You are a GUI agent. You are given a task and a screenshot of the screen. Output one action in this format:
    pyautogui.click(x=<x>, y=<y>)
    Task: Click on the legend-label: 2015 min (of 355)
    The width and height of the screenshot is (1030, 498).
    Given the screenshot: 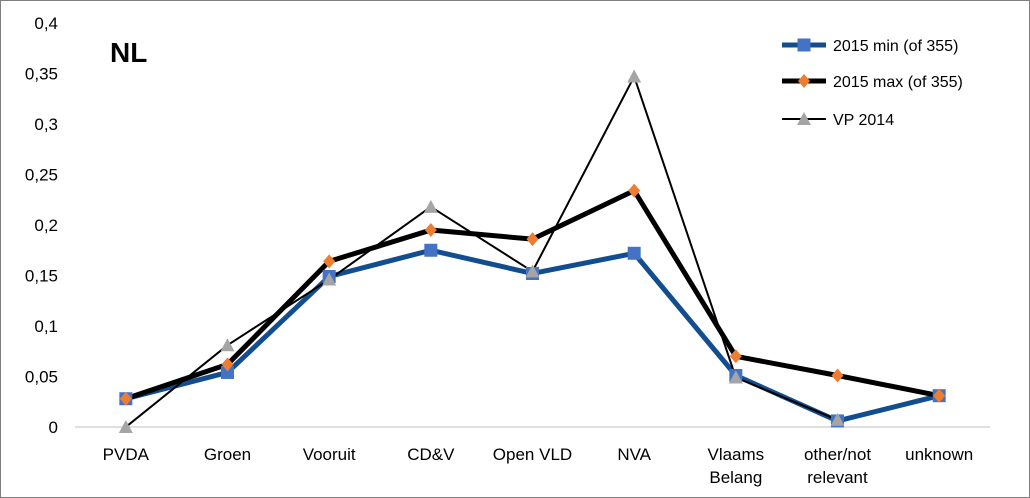 What is the action you would take?
    pyautogui.click(x=895, y=46)
    